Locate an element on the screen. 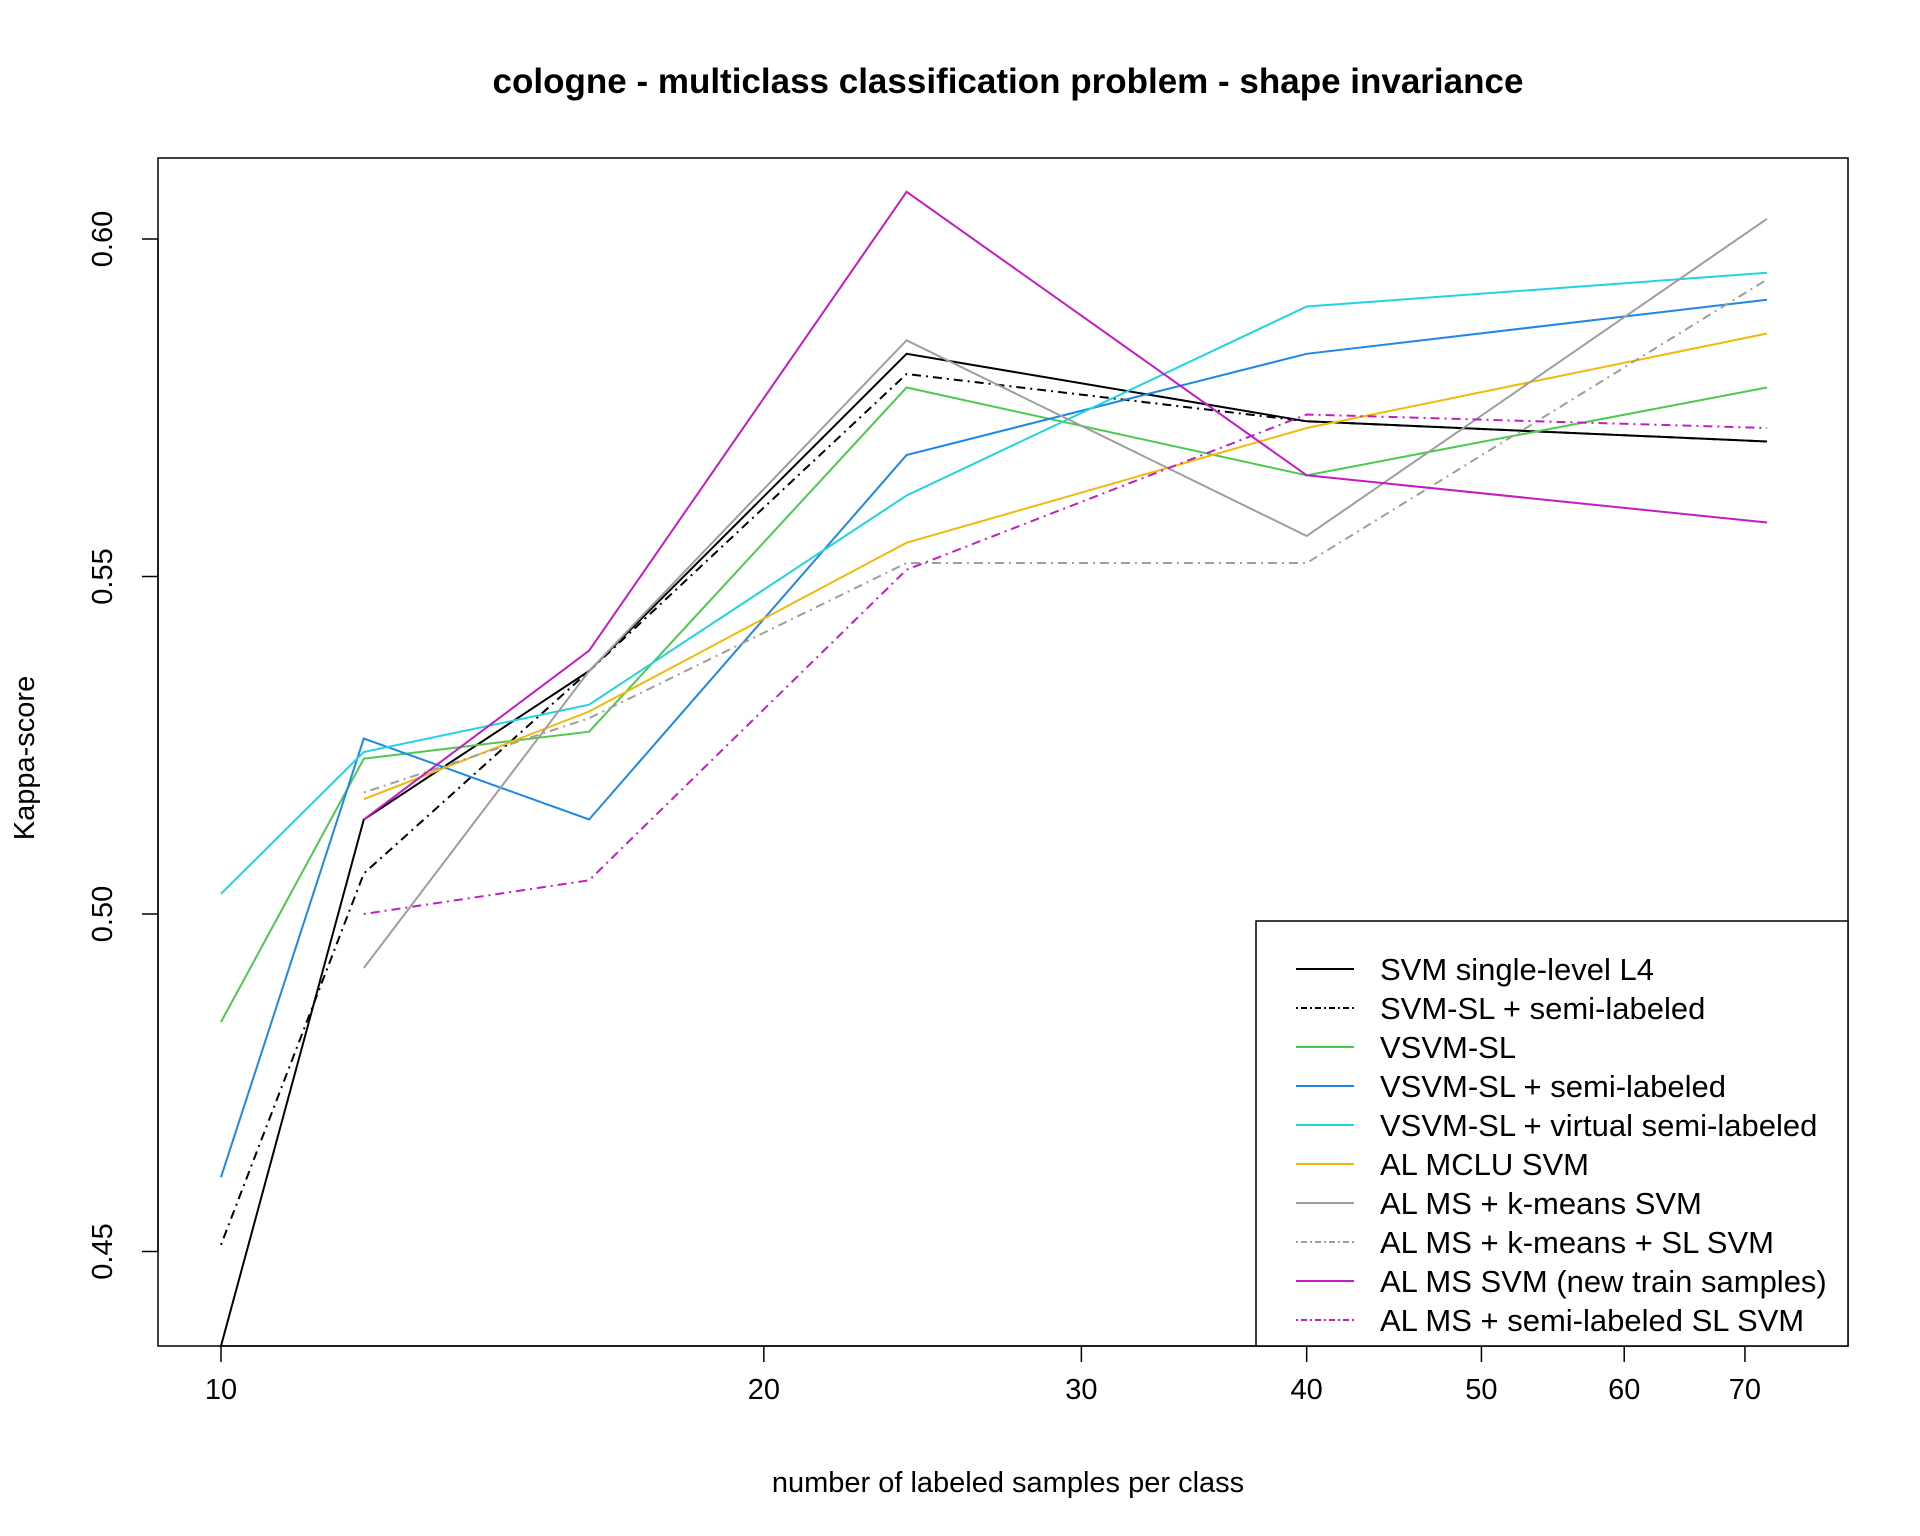 This screenshot has width=1920, height=1536. legend-label: SVM-SL + semi-labeled is located at coordinates (1542, 1008).